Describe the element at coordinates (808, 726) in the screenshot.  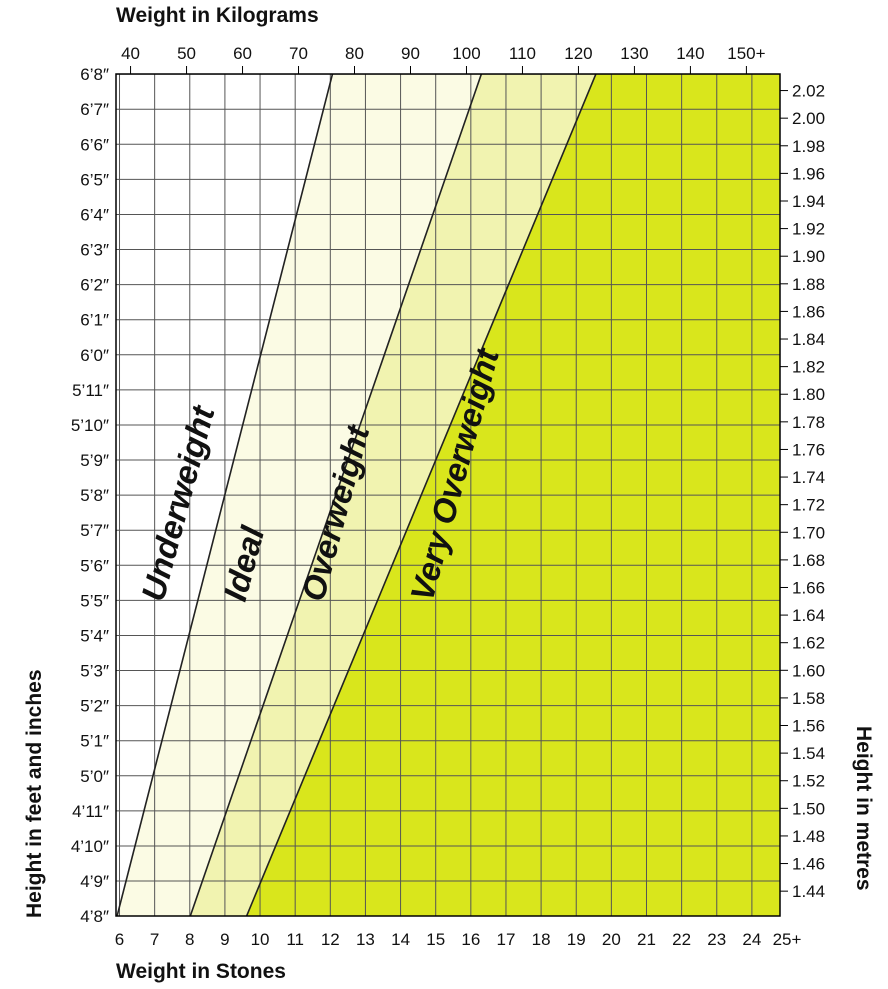
I see `metre-tick-label: 1.56` at that location.